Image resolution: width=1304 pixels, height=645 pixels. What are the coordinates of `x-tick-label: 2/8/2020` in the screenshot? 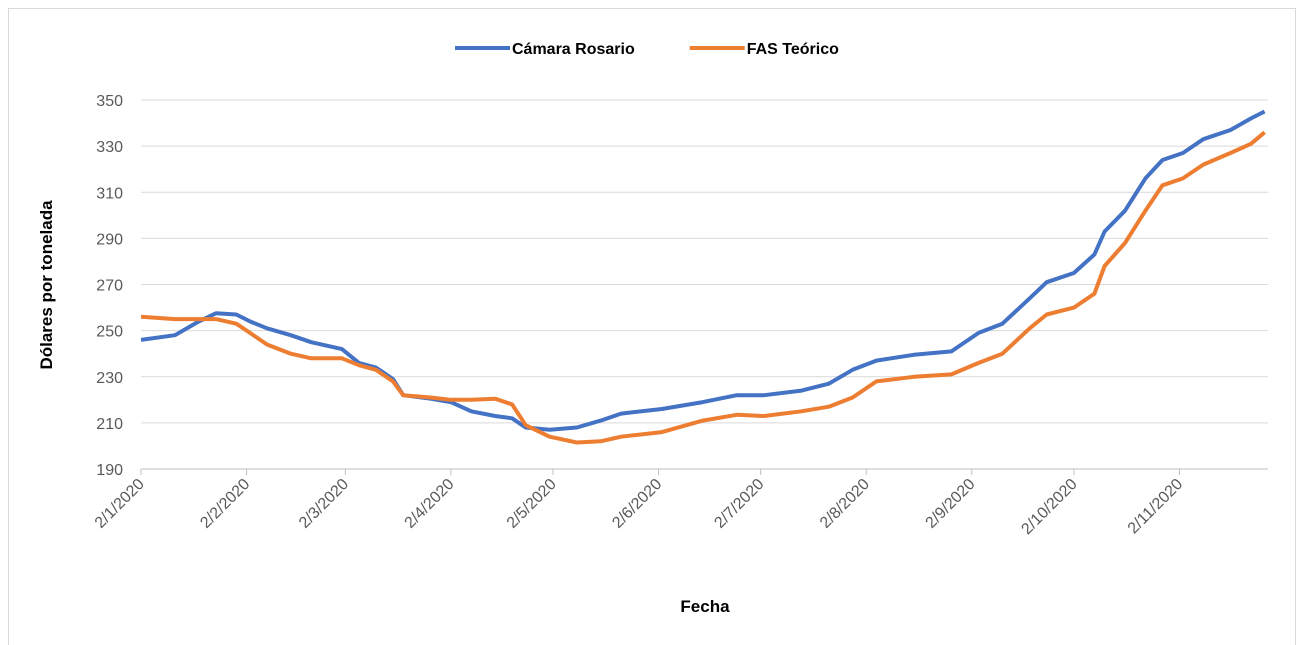 It's located at (845, 504).